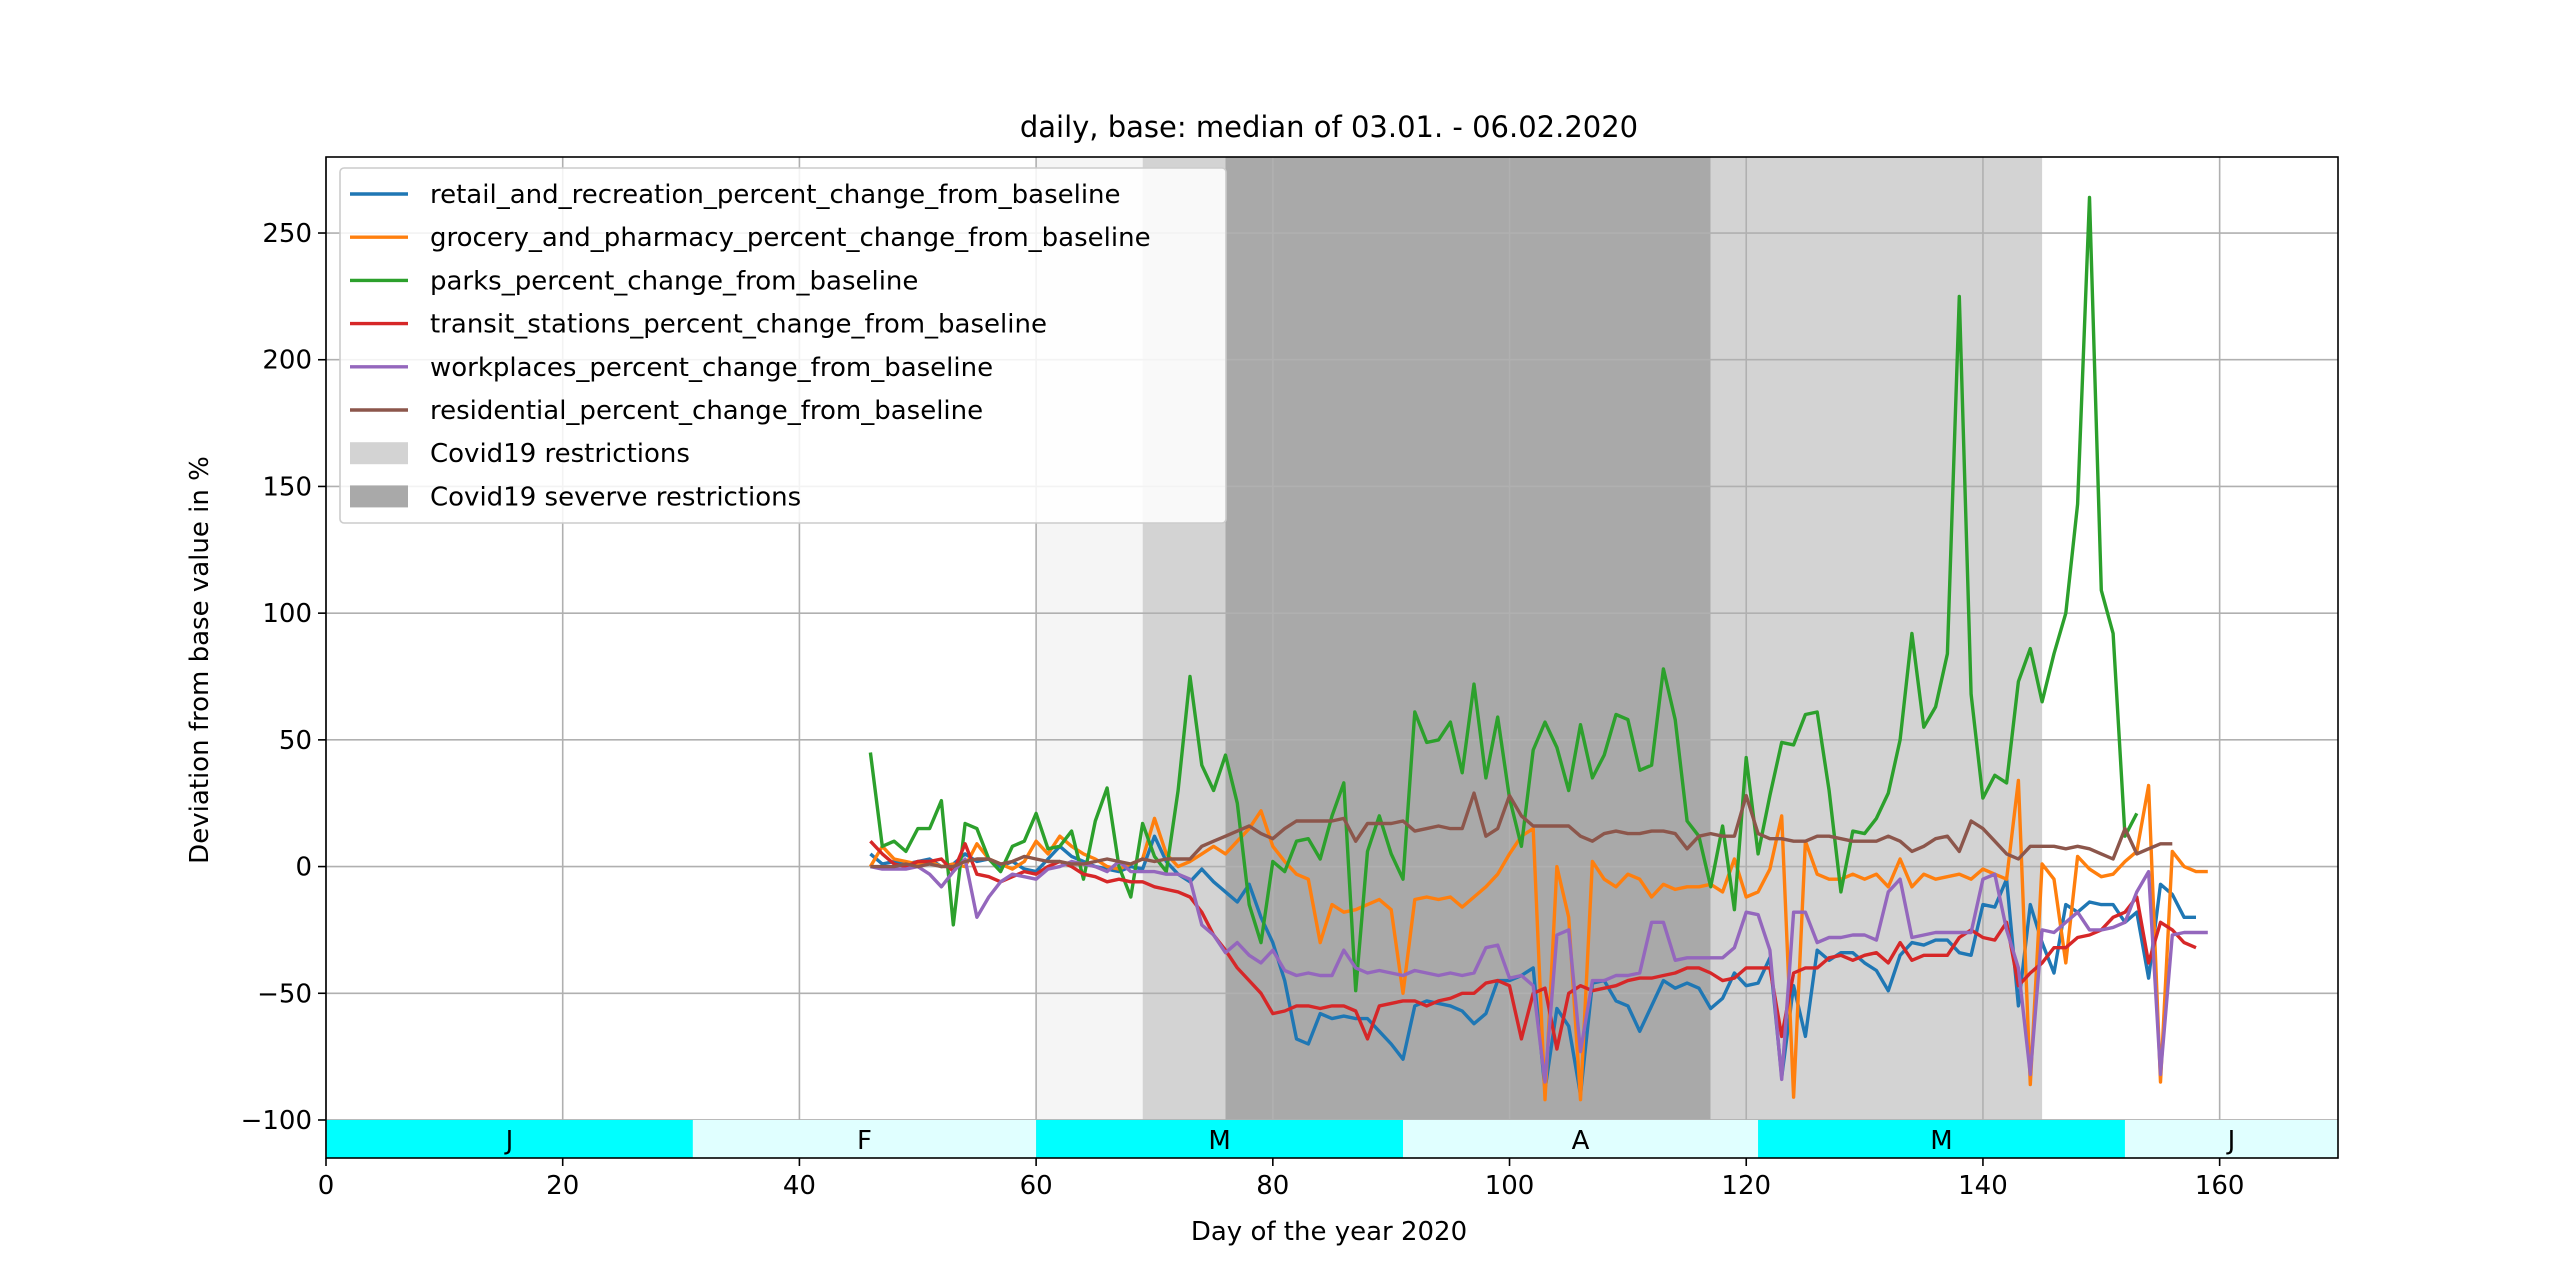  Describe the element at coordinates (706, 411) in the screenshot. I see `legend-label: residential_percent_change_from_baseline` at that location.